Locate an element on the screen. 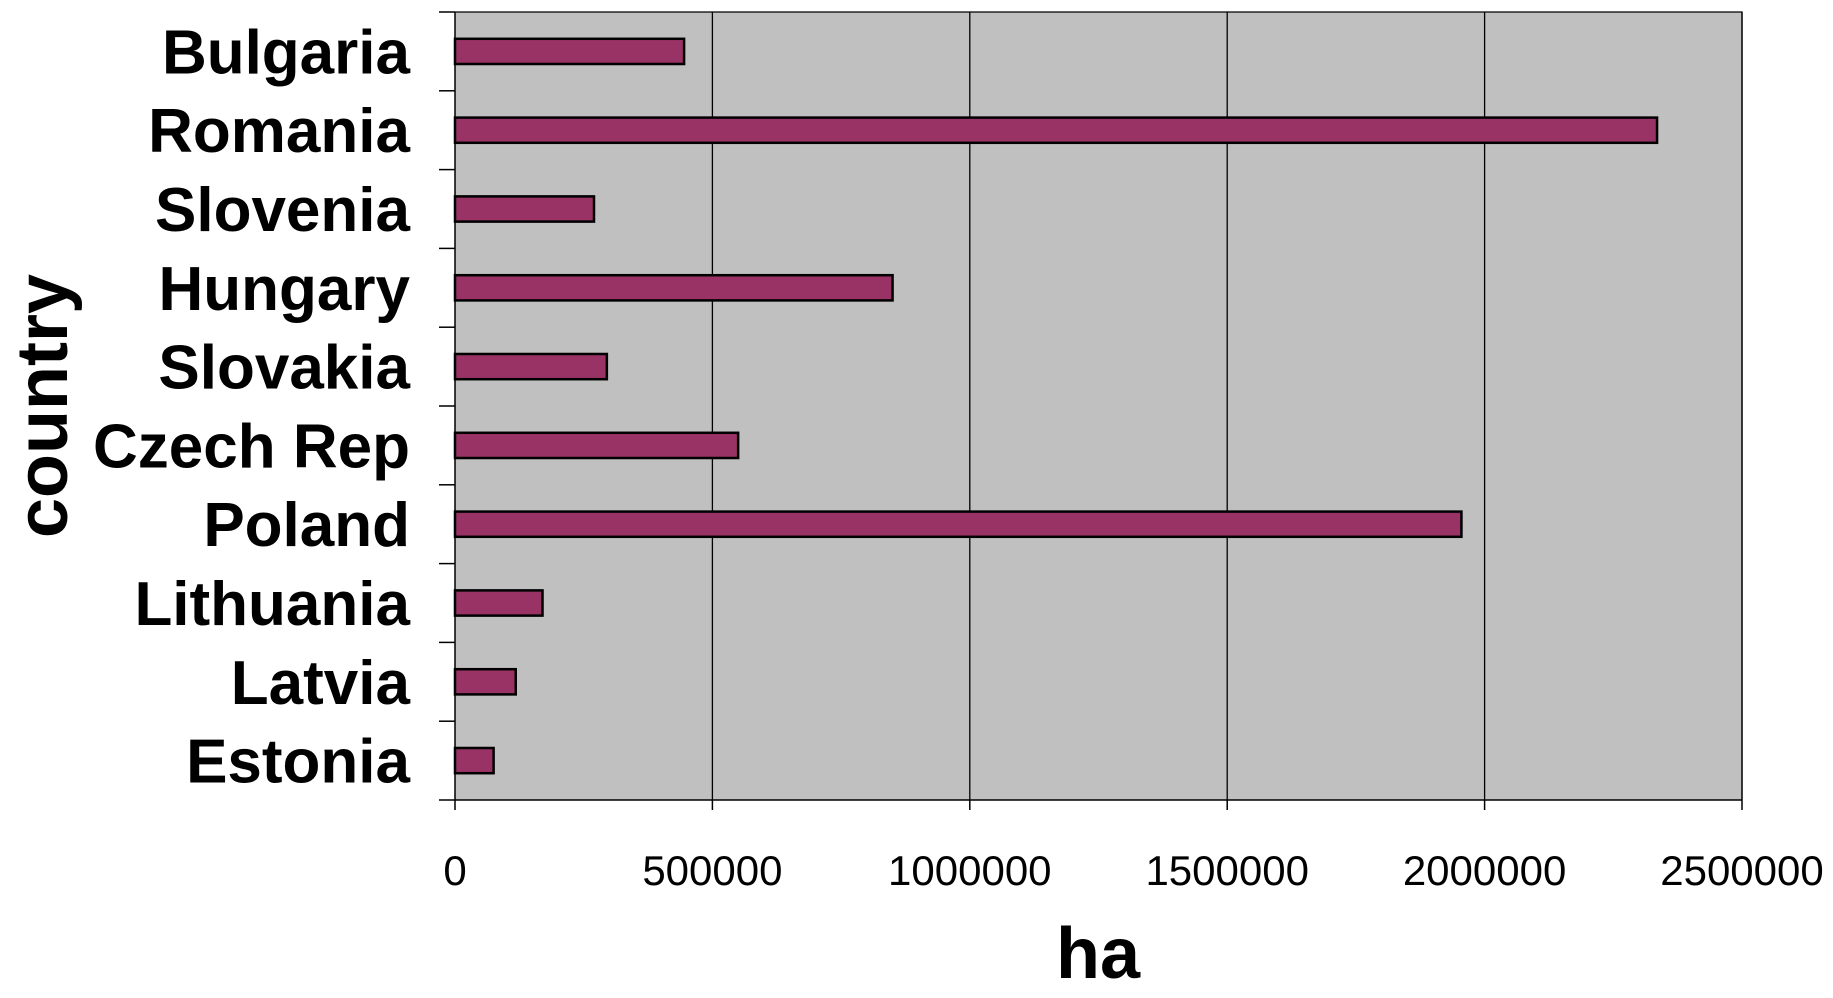  bar-hungary is located at coordinates (673, 287).